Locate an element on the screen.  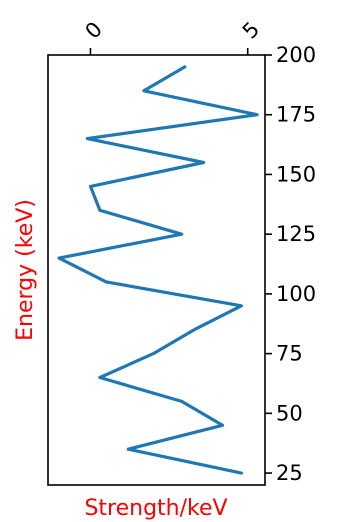
y-tick-label: 50 is located at coordinates (289, 413).